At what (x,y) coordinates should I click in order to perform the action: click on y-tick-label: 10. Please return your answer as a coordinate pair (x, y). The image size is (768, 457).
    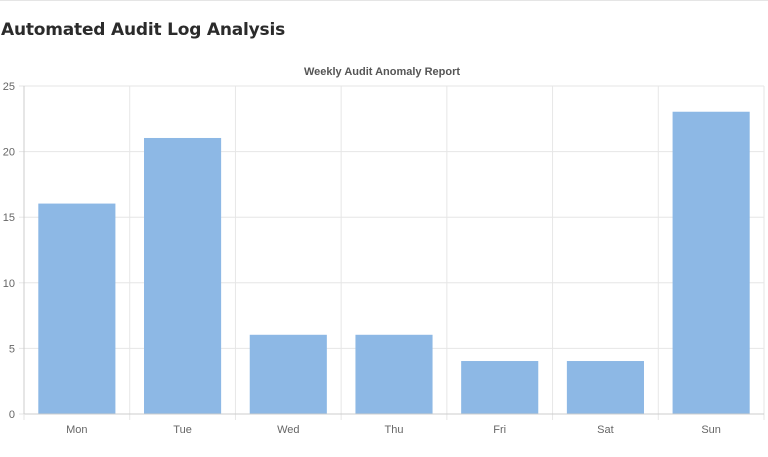
    Looking at the image, I should click on (9, 284).